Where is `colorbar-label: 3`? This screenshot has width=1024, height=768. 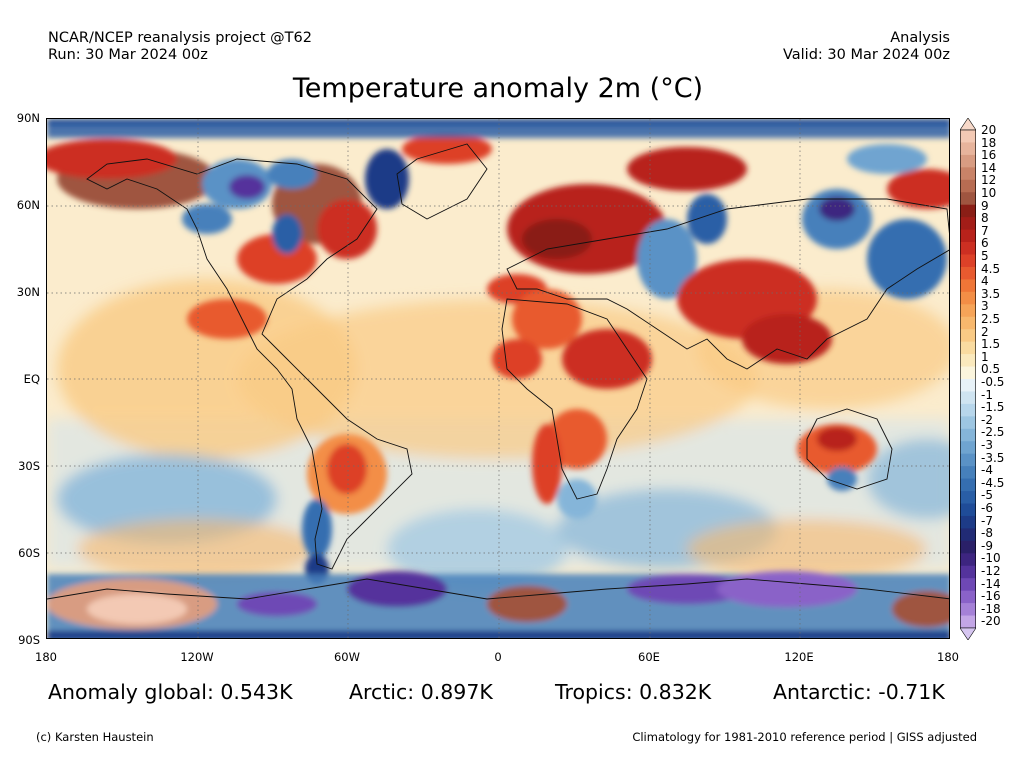
colorbar-label: 3 is located at coordinates (985, 306).